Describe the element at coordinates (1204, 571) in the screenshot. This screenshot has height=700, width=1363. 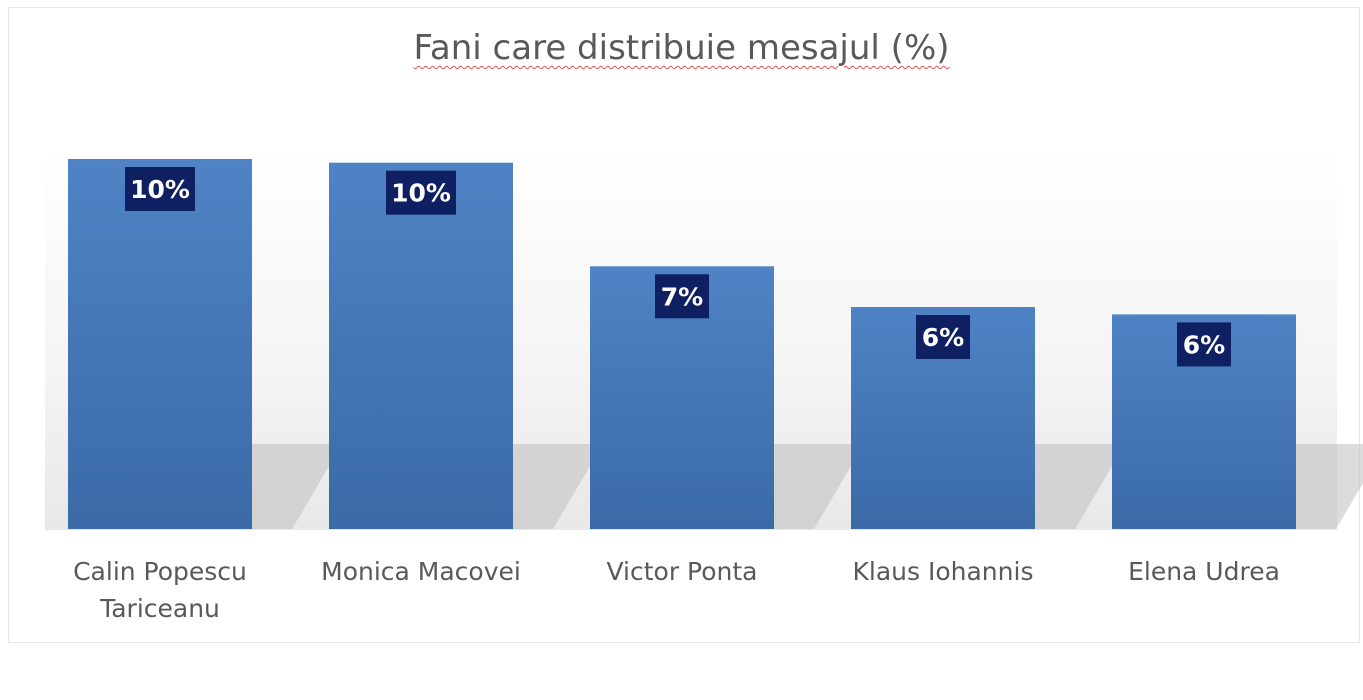
I see `category-label: Elena Udrea` at that location.